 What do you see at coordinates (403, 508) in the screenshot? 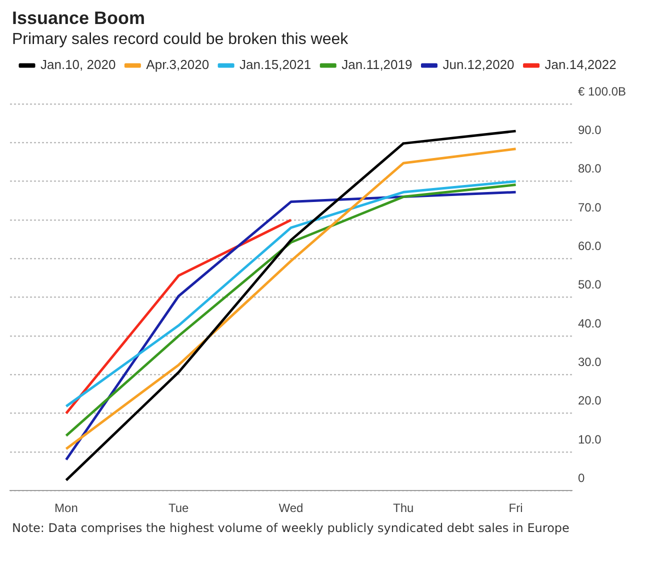
I see `x-tick-label: Thu` at bounding box center [403, 508].